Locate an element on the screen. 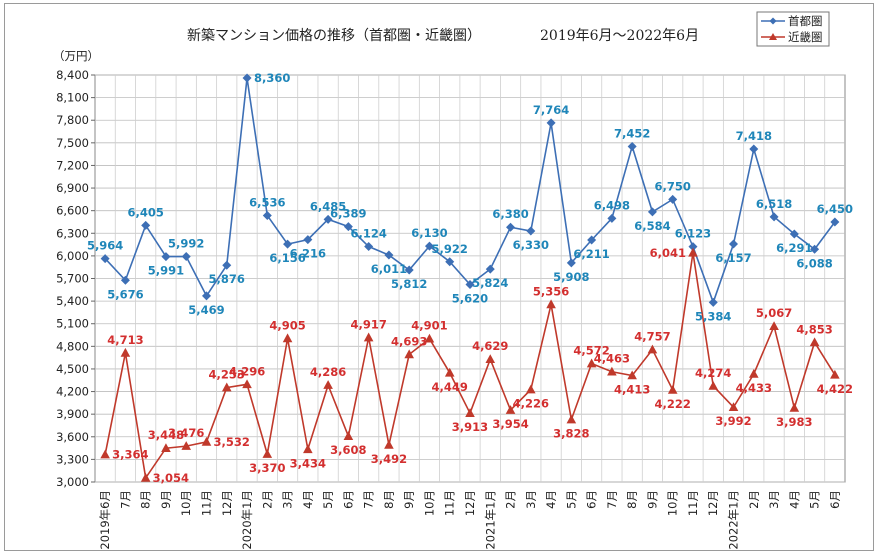 This screenshot has width=880, height=556. chart-title: 新築マンション価格の推移（首都圏・近畿圏） is located at coordinates (334, 36).